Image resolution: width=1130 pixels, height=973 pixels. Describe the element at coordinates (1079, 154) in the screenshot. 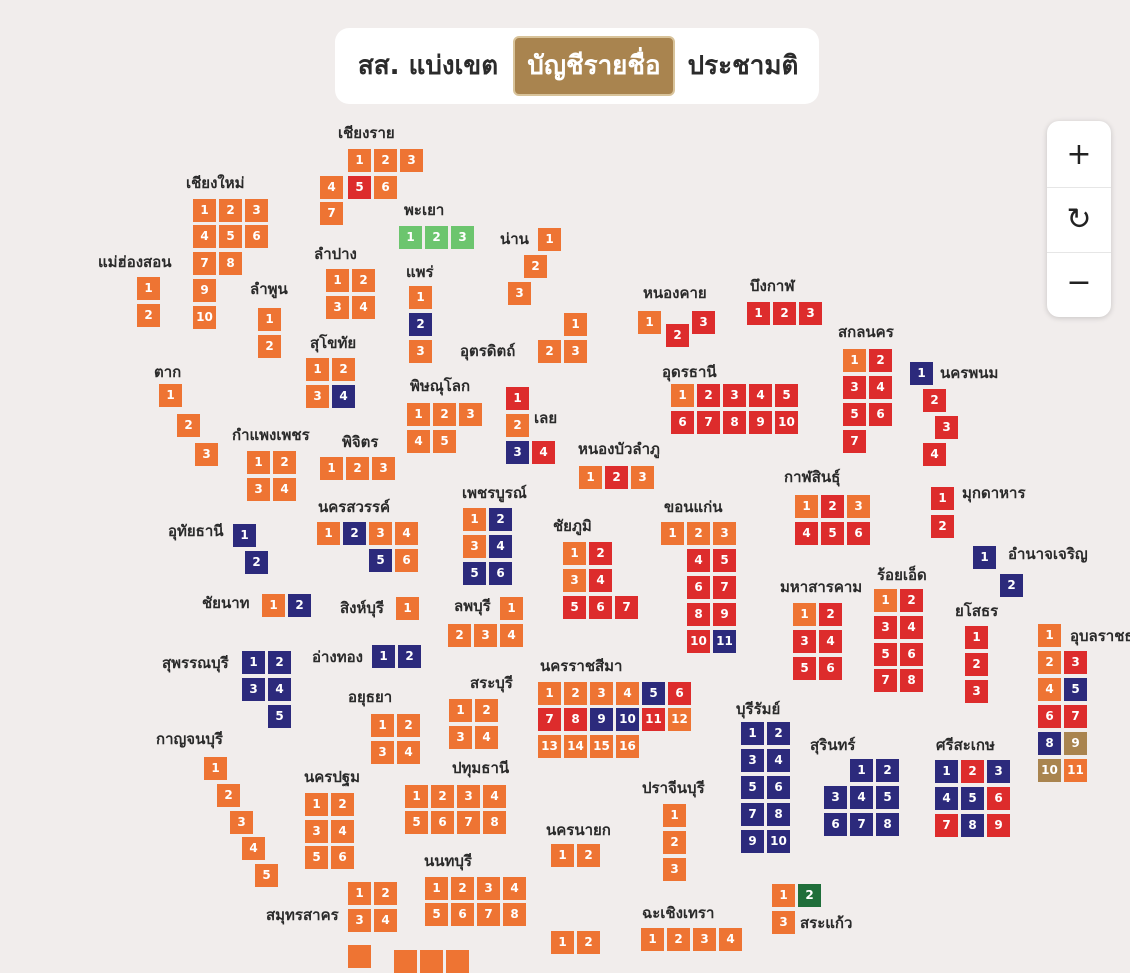

I see `zoom-in-button: +` at that location.